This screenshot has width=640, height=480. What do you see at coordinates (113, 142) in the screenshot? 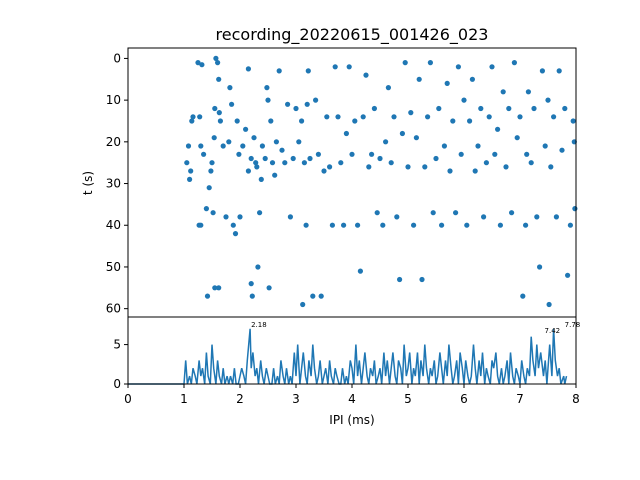
I see `y-tick-label: 20` at bounding box center [113, 142].